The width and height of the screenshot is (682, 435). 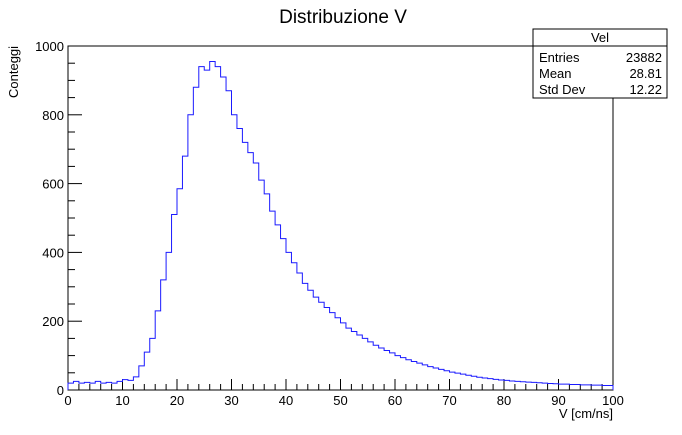 I want to click on x-tick-label: 100, so click(x=613, y=400).